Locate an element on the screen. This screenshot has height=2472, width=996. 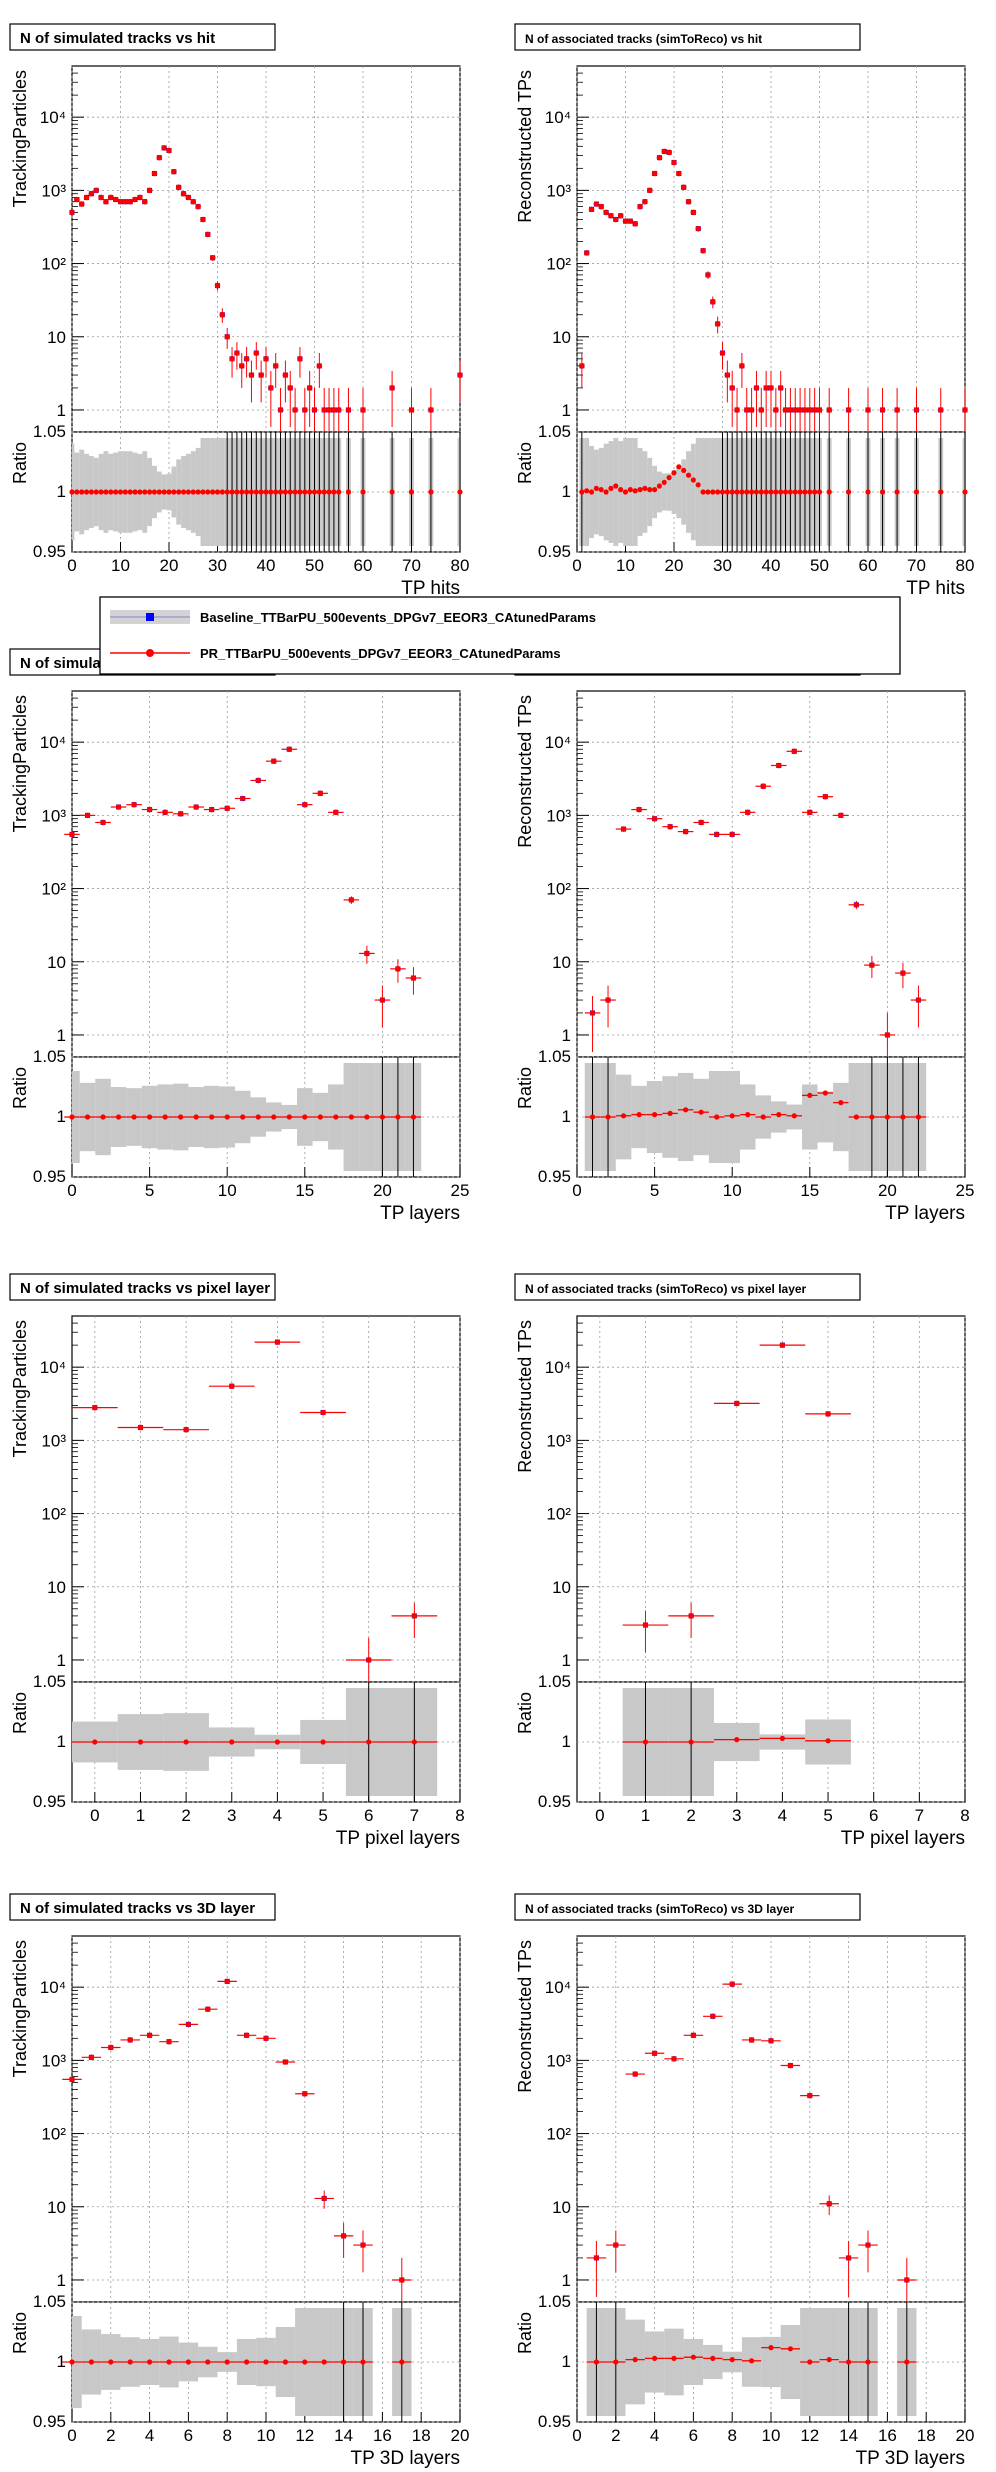
x-tick-label: 15 is located at coordinates (304, 1190).